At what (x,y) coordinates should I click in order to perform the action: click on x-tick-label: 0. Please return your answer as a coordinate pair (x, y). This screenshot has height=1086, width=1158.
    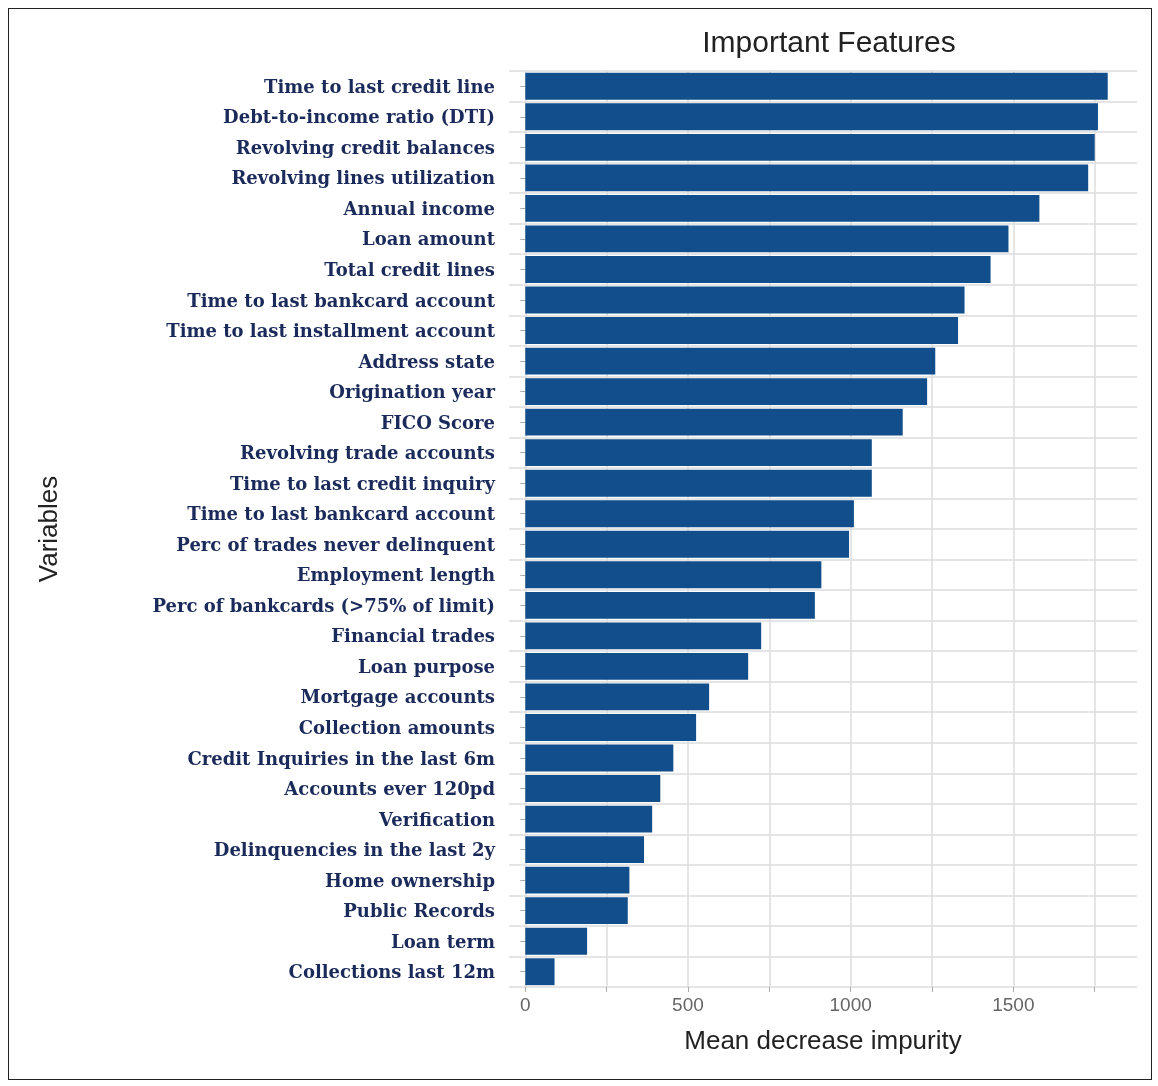
    Looking at the image, I should click on (525, 1004).